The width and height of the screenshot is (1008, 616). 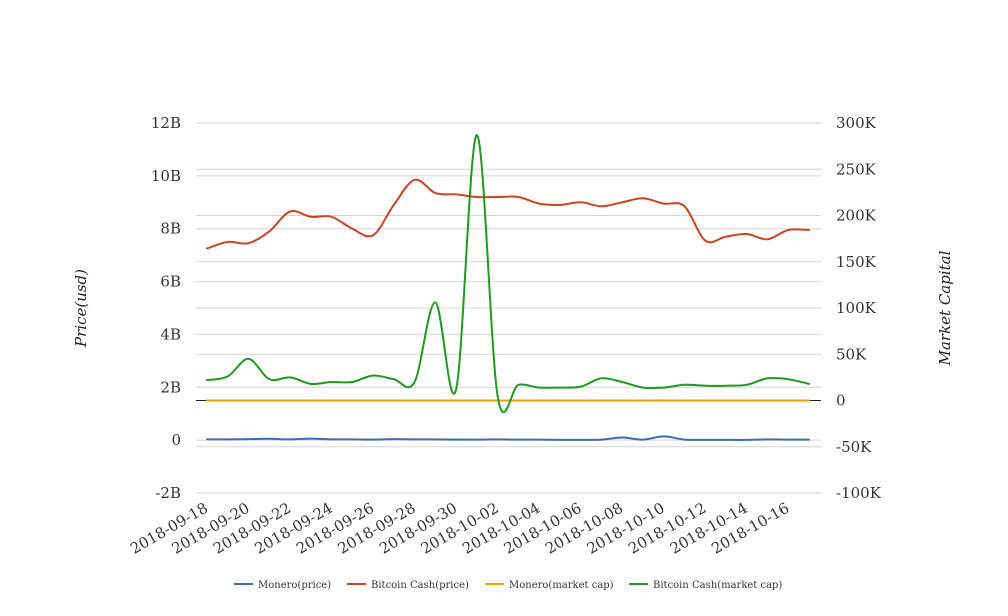 What do you see at coordinates (561, 585) in the screenshot?
I see `legend-label-monero-market-cap: Monero(market cap)` at bounding box center [561, 585].